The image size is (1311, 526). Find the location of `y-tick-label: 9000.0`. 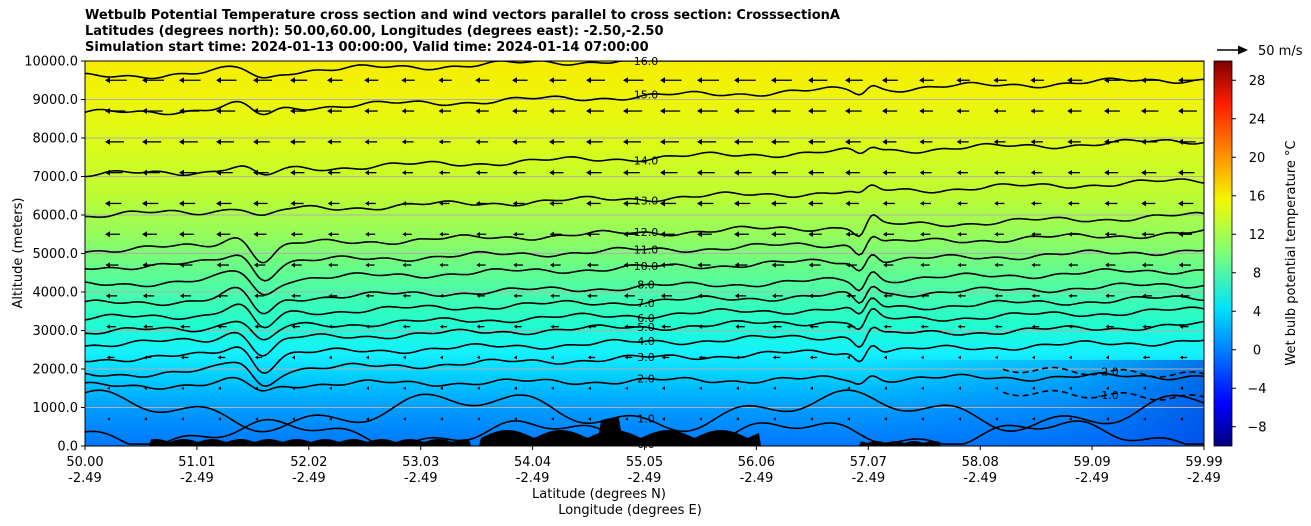

y-tick-label: 9000.0 is located at coordinates (56, 100).